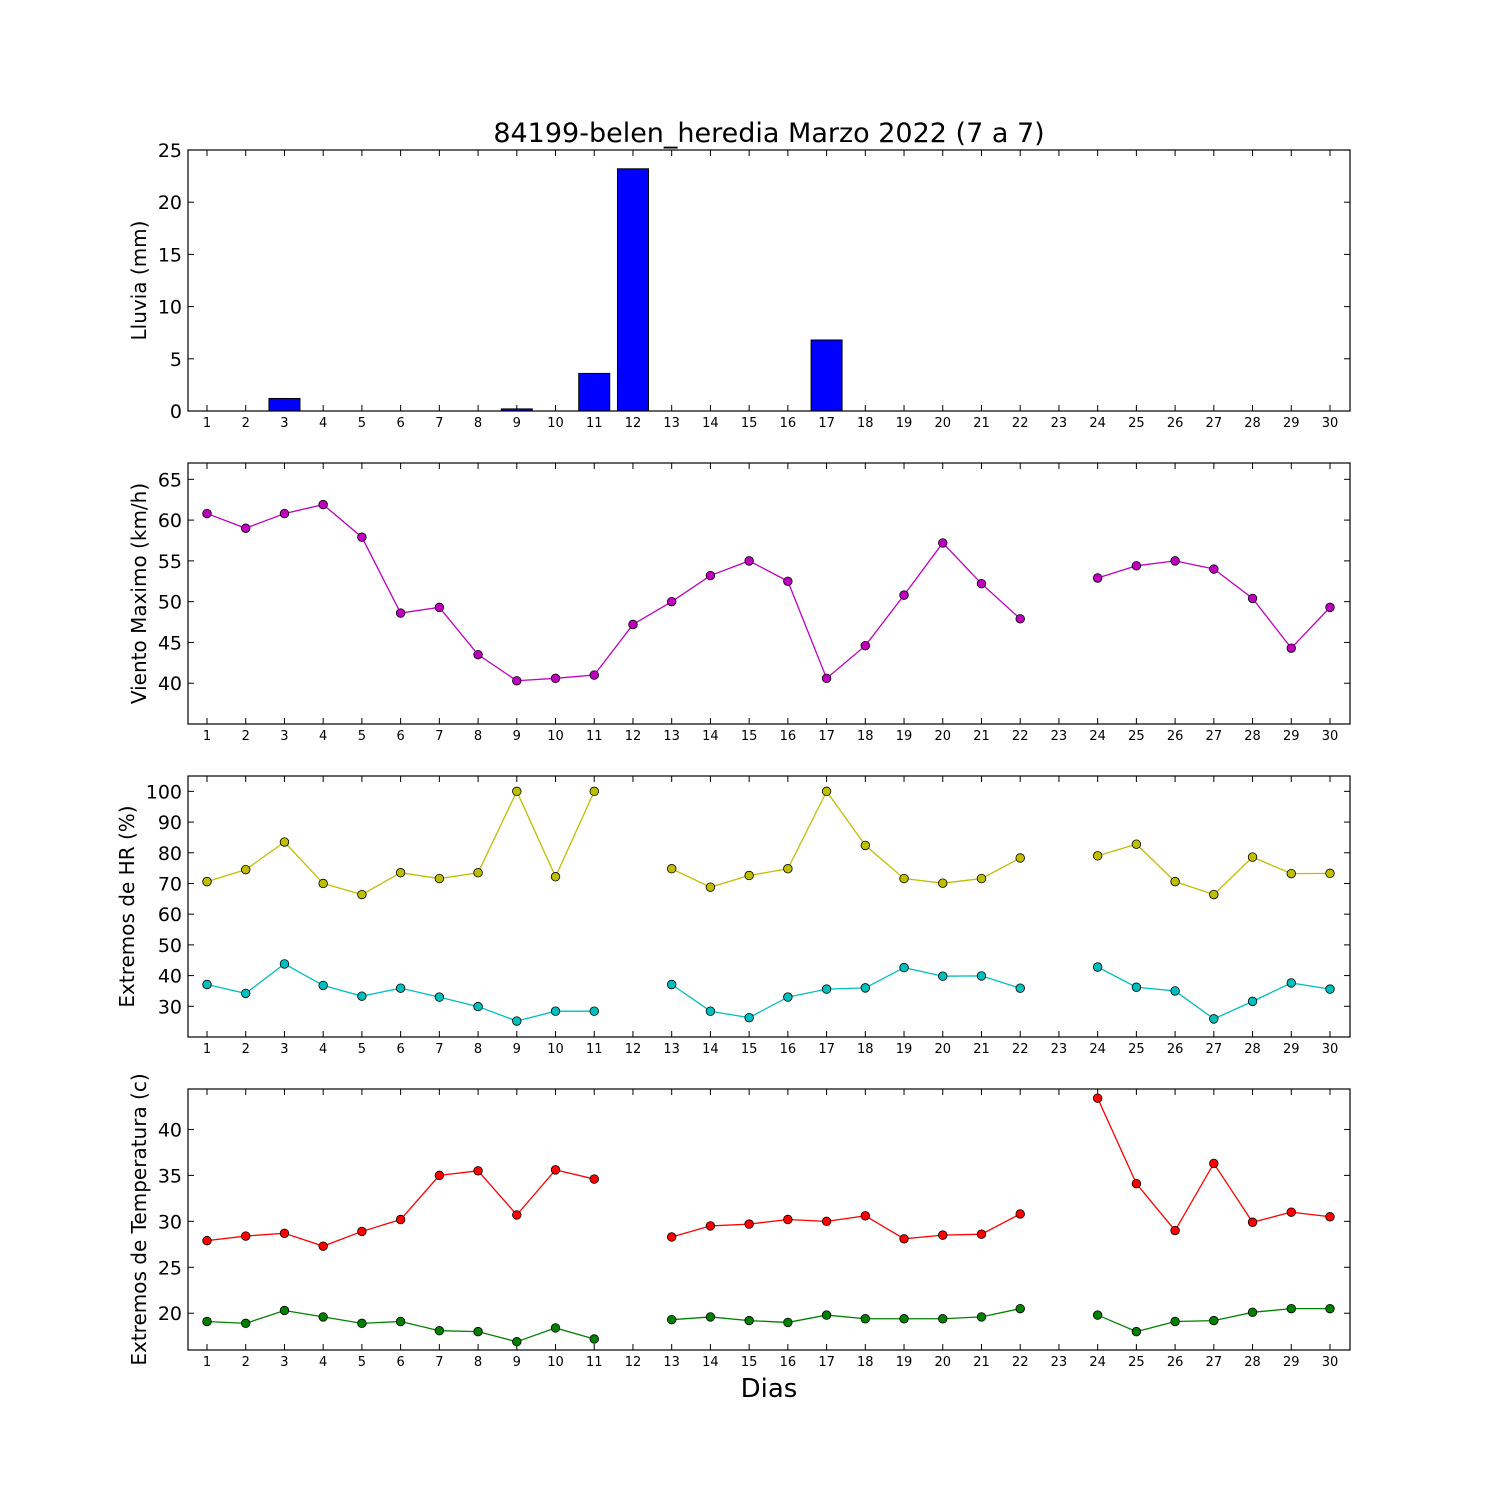 The width and height of the screenshot is (1500, 1500). What do you see at coordinates (170, 643) in the screenshot?
I see `y-tick-label: 45` at bounding box center [170, 643].